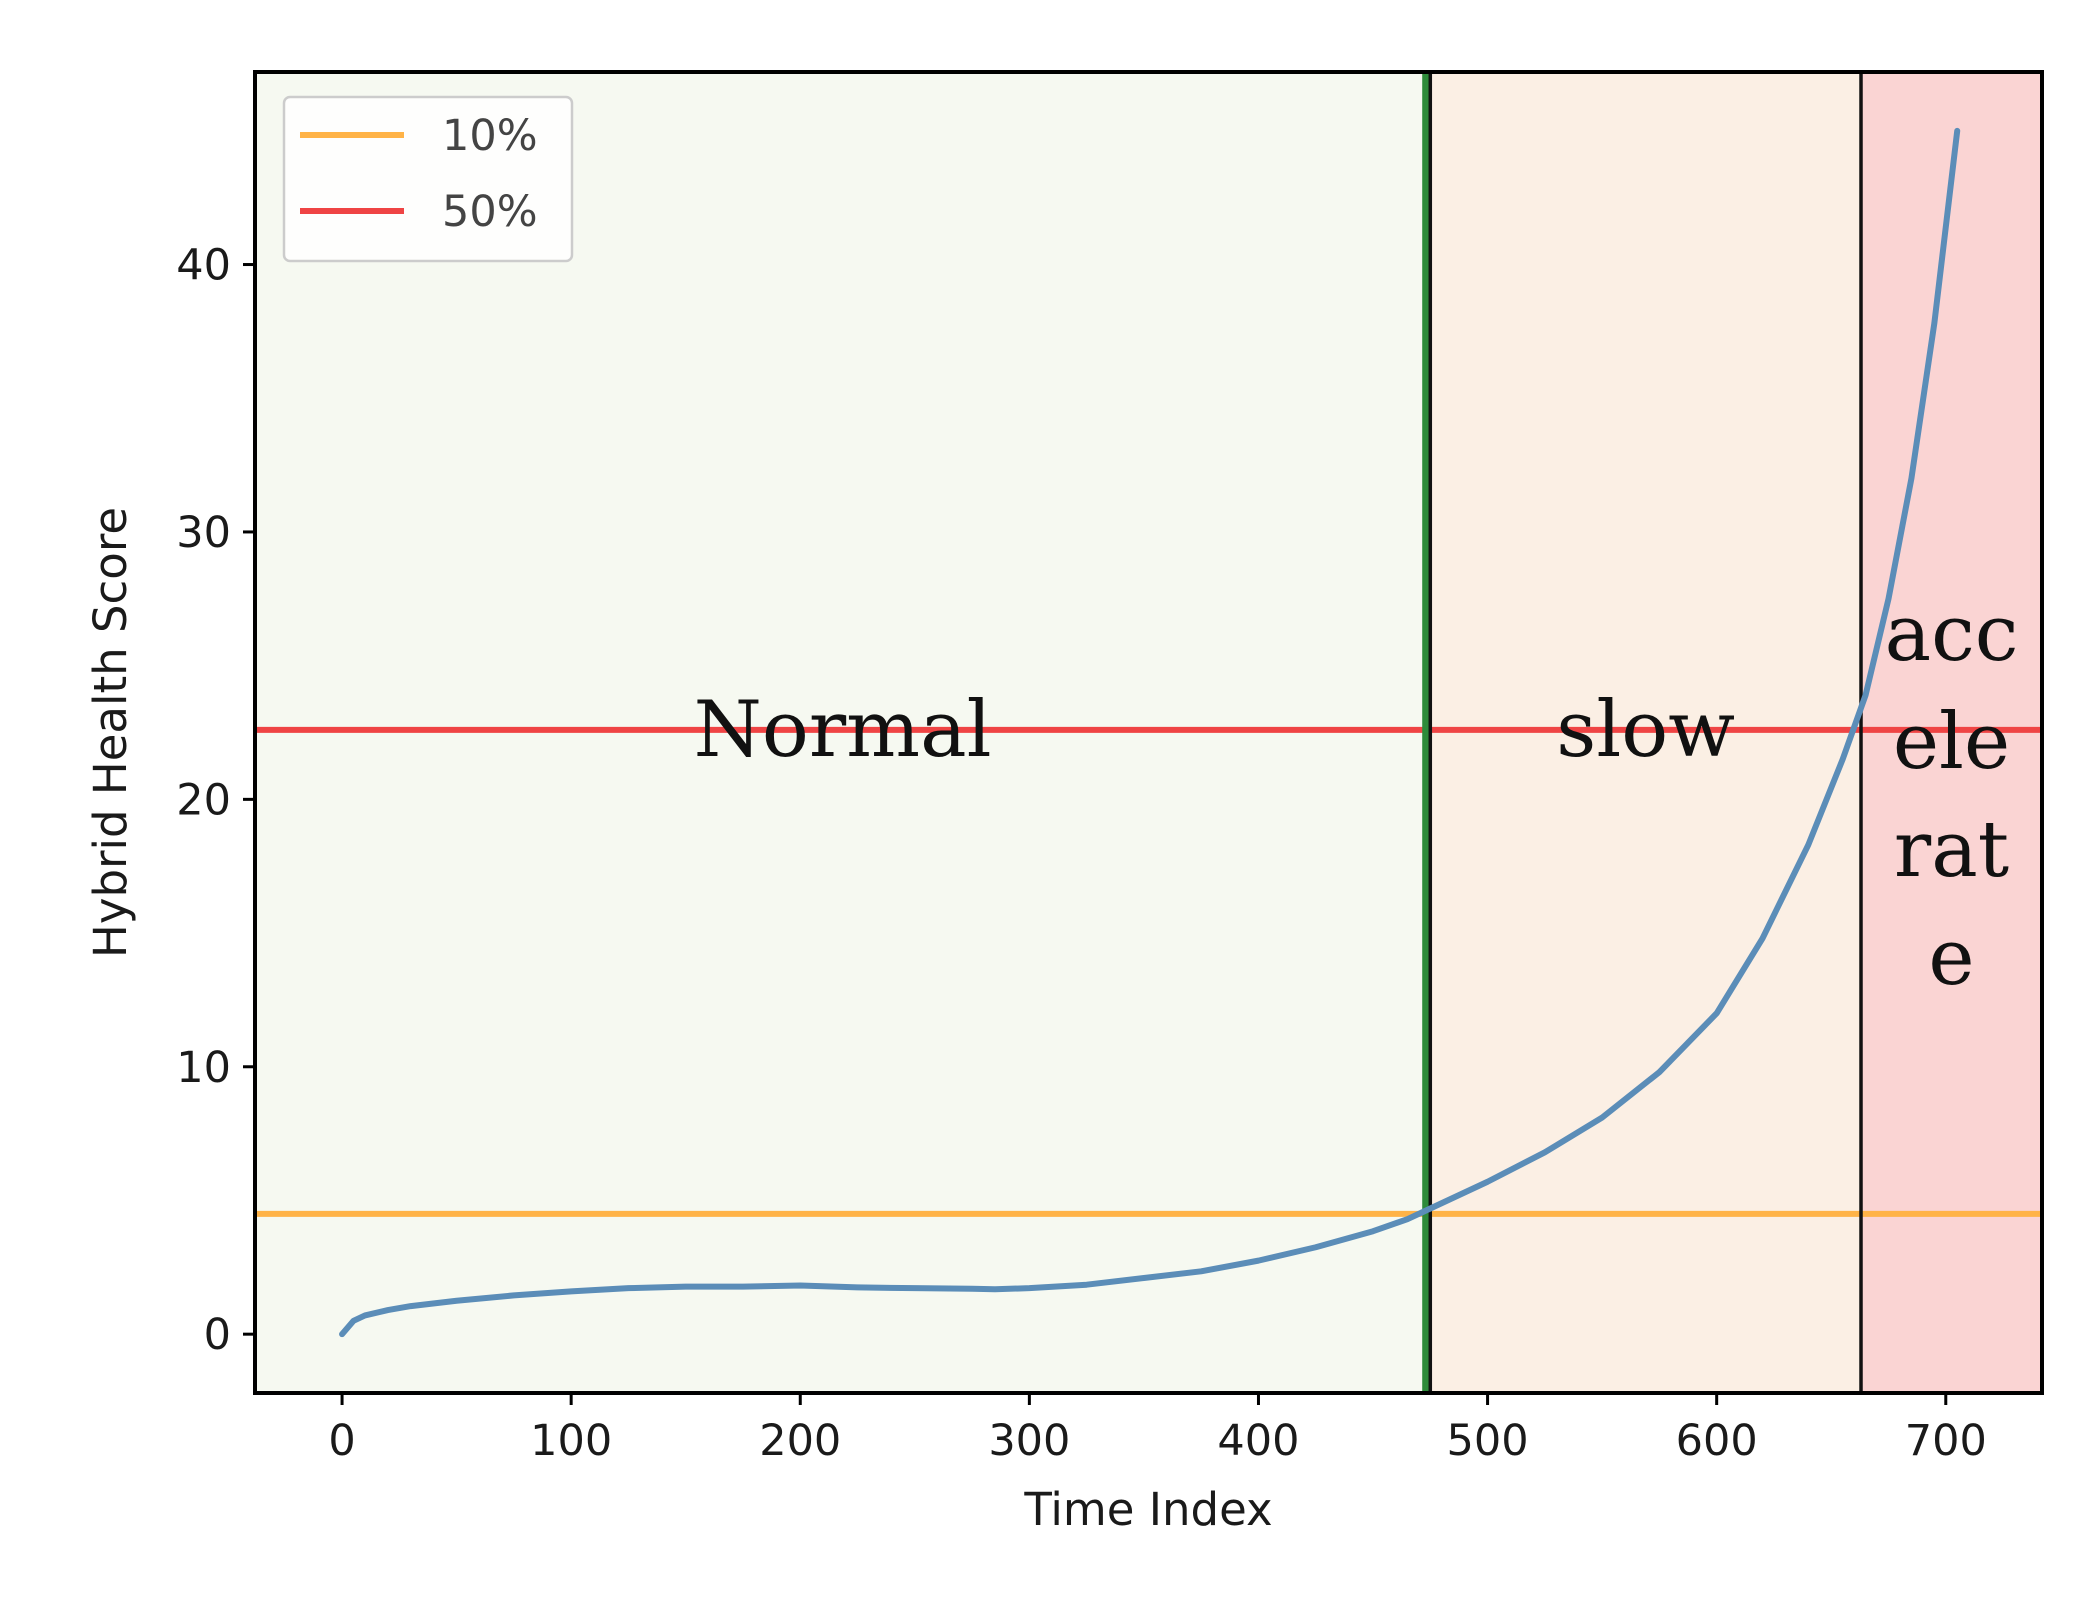 Image resolution: width=2099 pixels, height=1598 pixels. Describe the element at coordinates (1946, 1441) in the screenshot. I see `x-tick-label: 700` at that location.